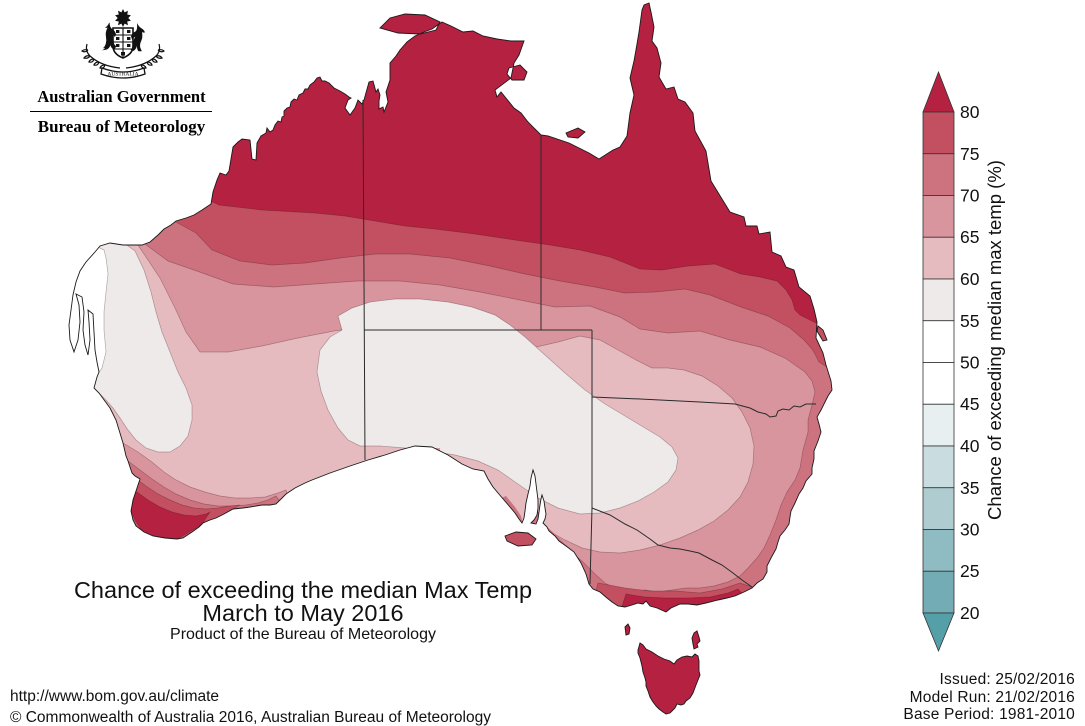 The height and width of the screenshot is (726, 1085). I want to click on svg-text: 25, so click(969, 571).